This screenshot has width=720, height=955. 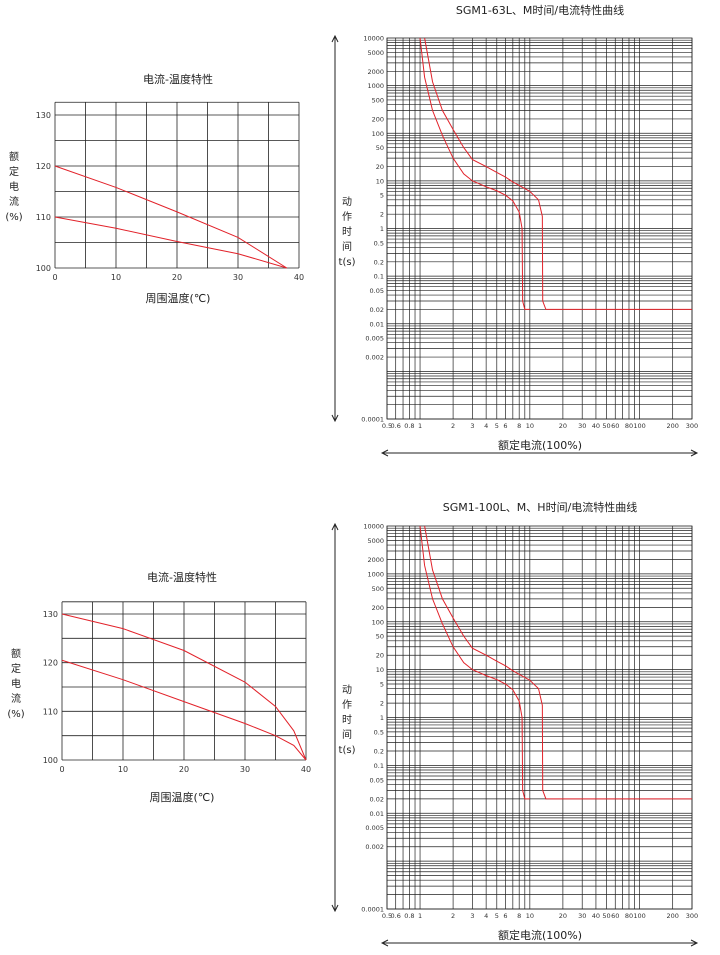 I want to click on ylabel-char: (%), so click(x=13, y=217).